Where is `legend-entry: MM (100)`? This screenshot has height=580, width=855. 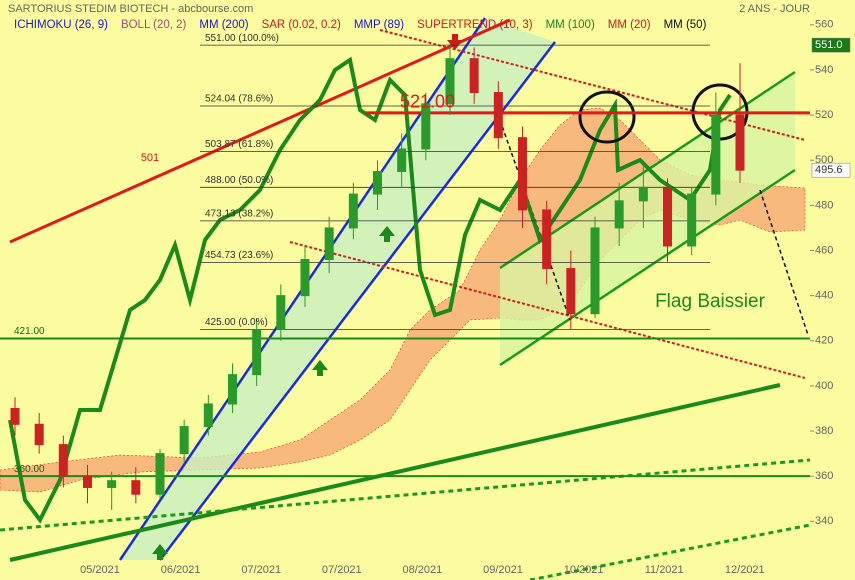 legend-entry: MM (100) is located at coordinates (570, 25).